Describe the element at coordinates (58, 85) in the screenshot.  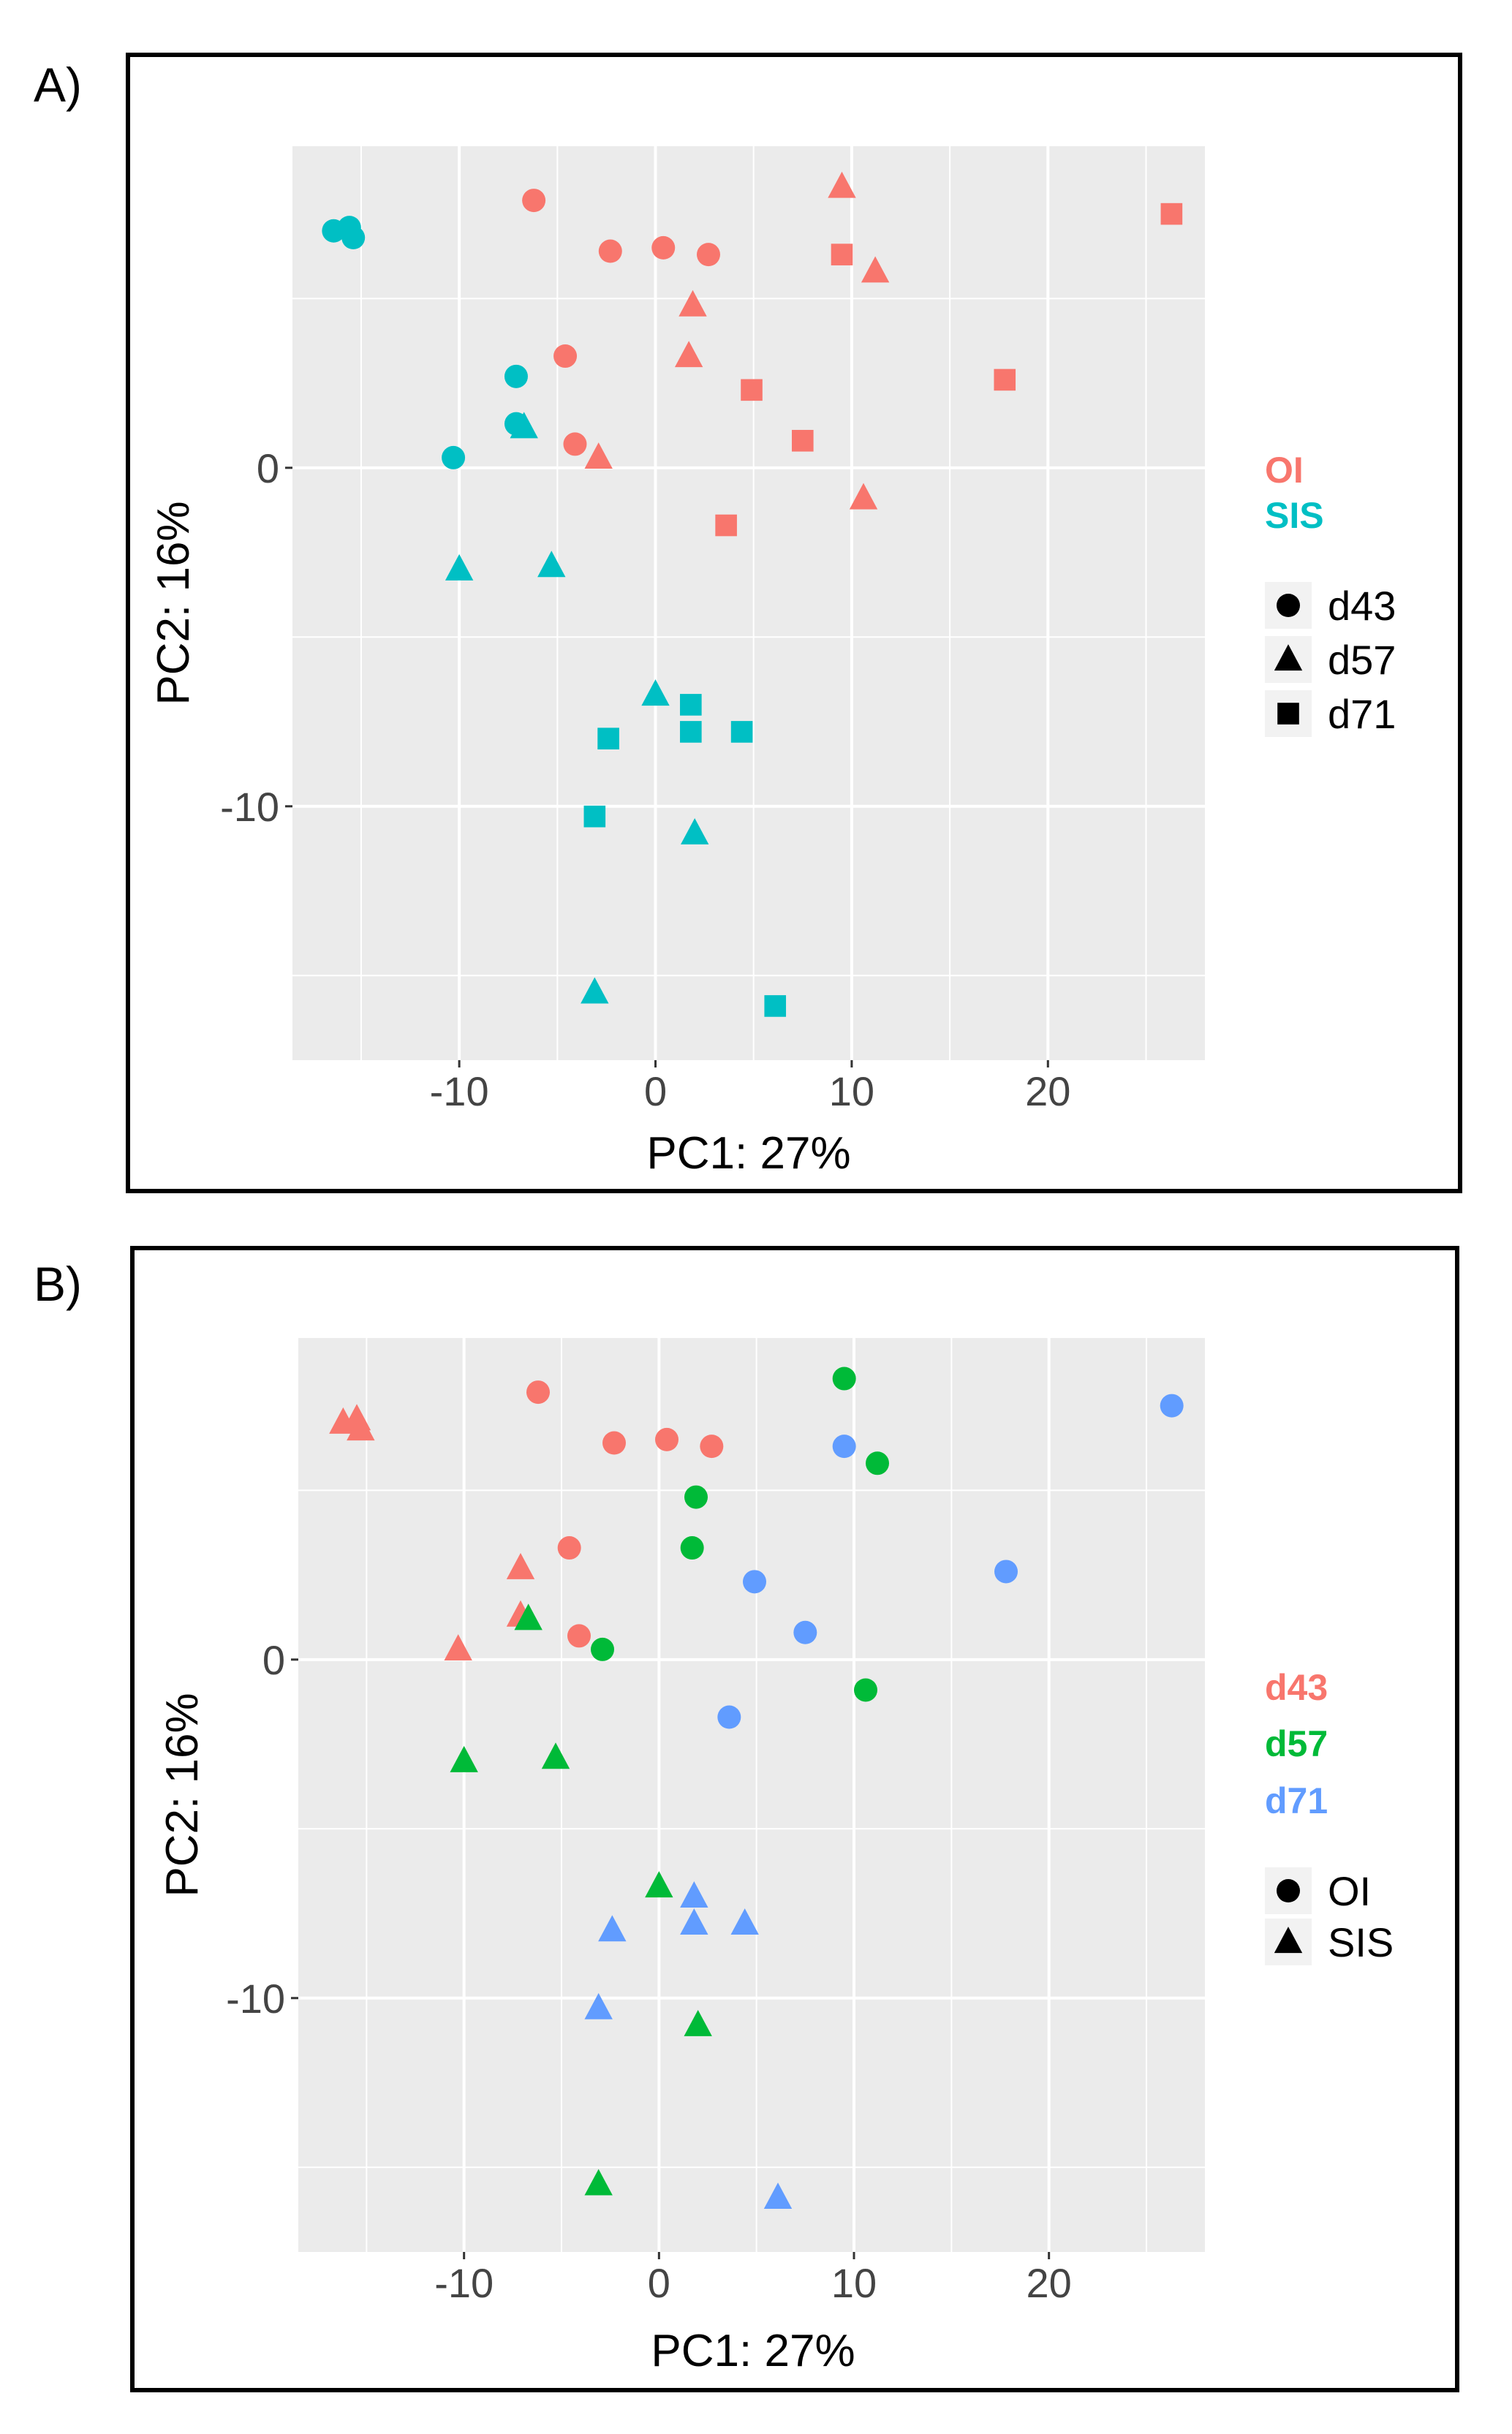
I see `panel-label-a: A)` at that location.